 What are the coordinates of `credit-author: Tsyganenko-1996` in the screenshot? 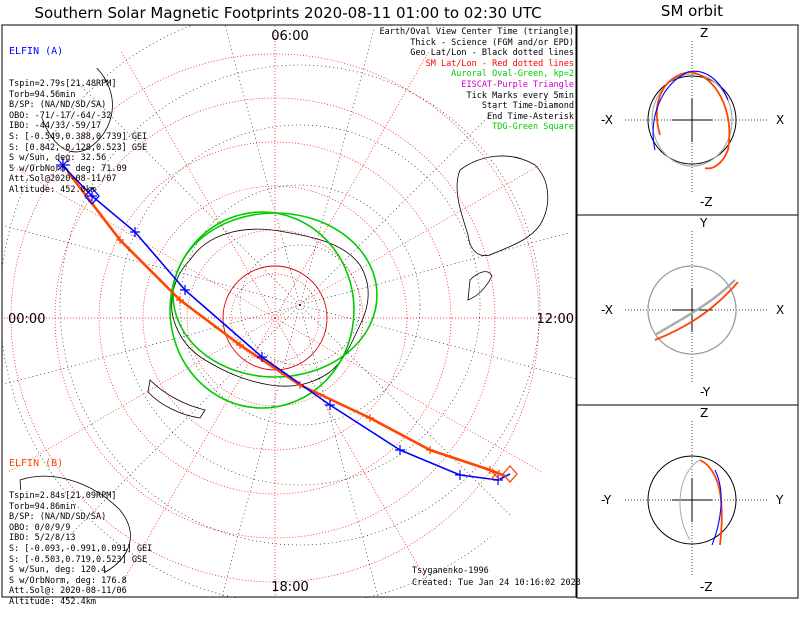 It's located at (450, 571).